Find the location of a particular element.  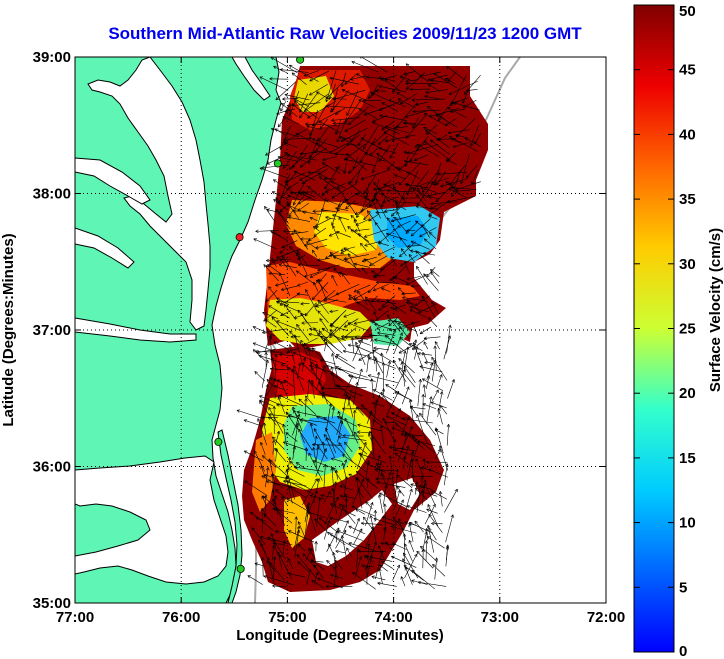

colorbar-tick-label: 15 is located at coordinates (687, 458).